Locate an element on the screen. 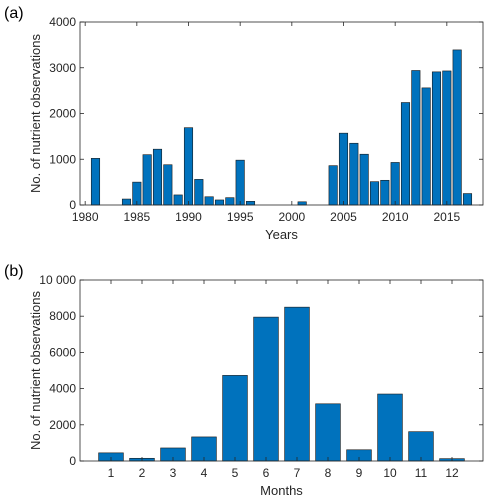 This screenshot has width=500, height=504. bar-2009 is located at coordinates (385, 192).